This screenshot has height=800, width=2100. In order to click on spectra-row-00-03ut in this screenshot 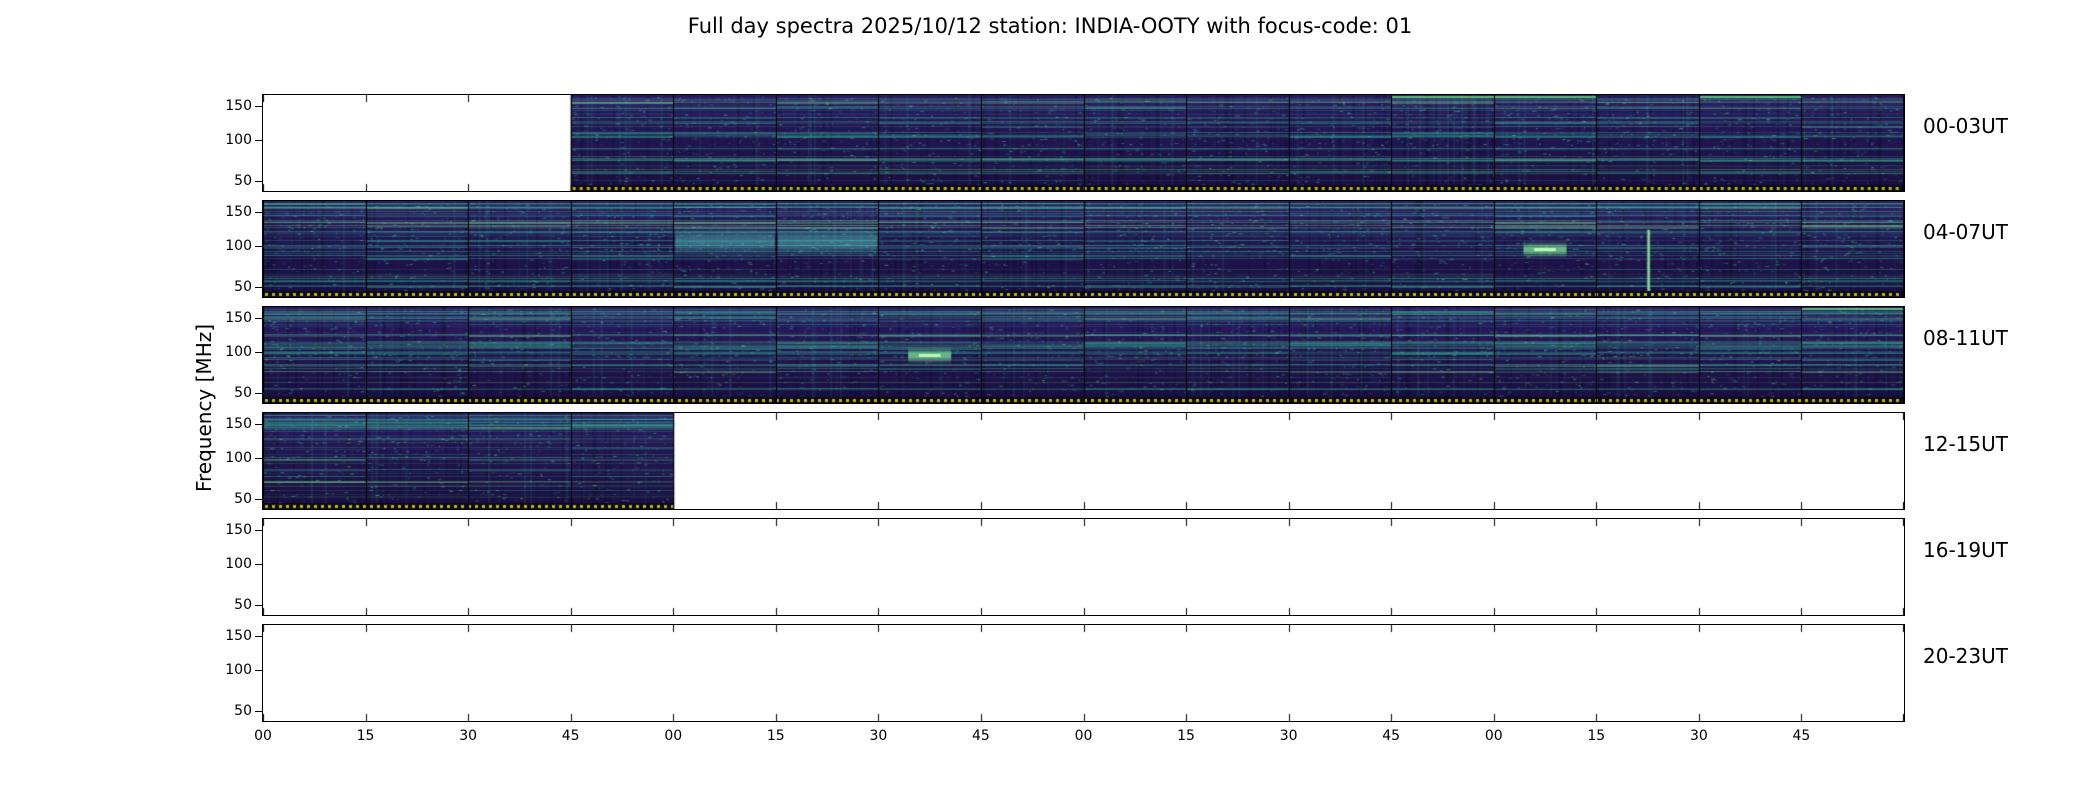, I will do `click(1083, 143)`.